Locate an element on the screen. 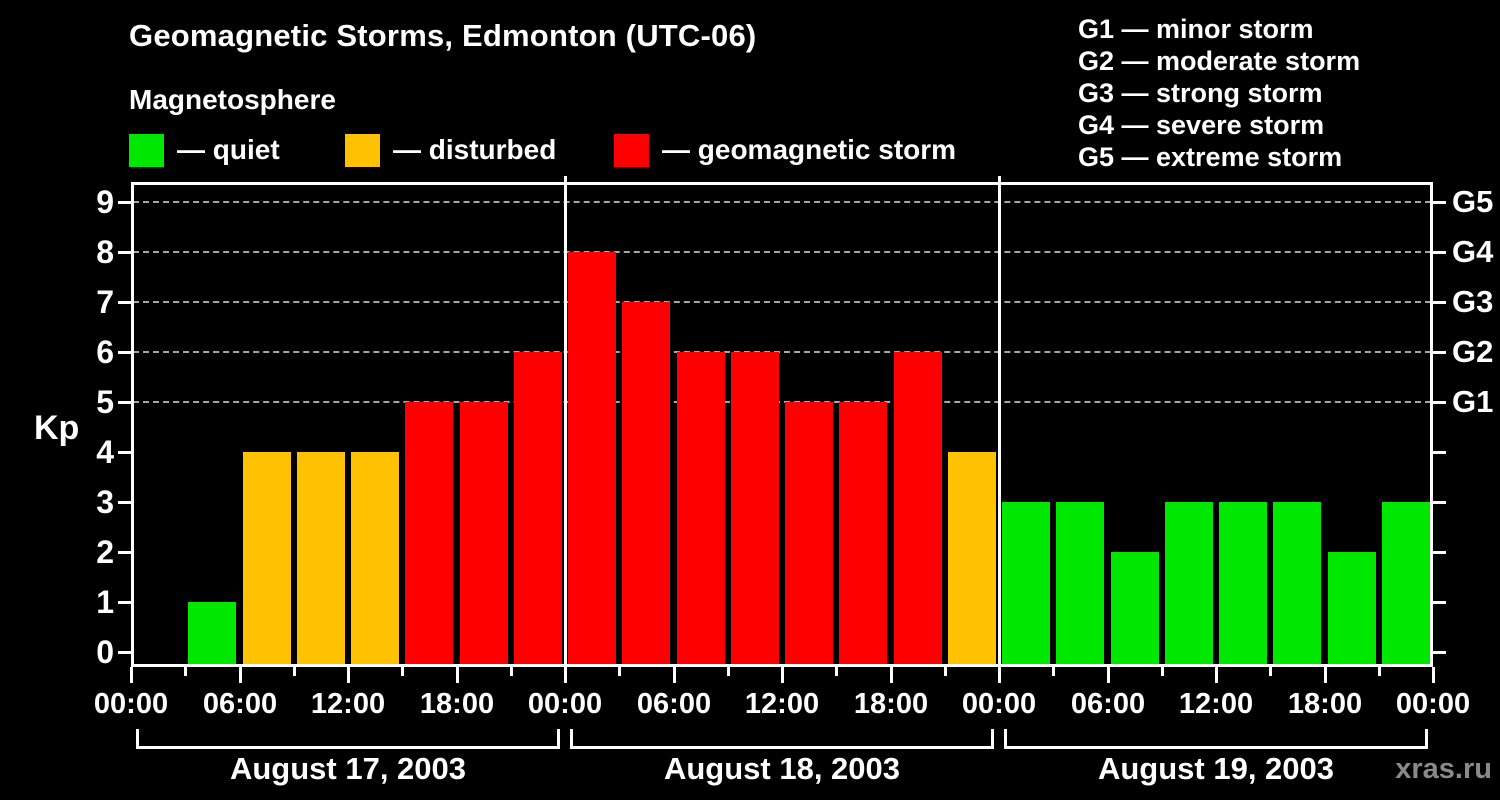  bar-day3-00:00 is located at coordinates (1026, 584).